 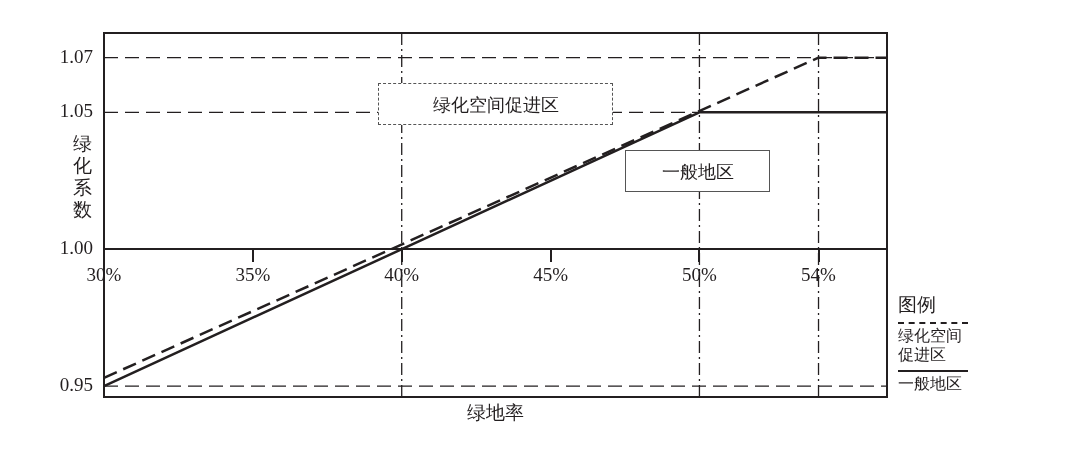 I want to click on legend-label: 一般地区, so click(x=930, y=383).